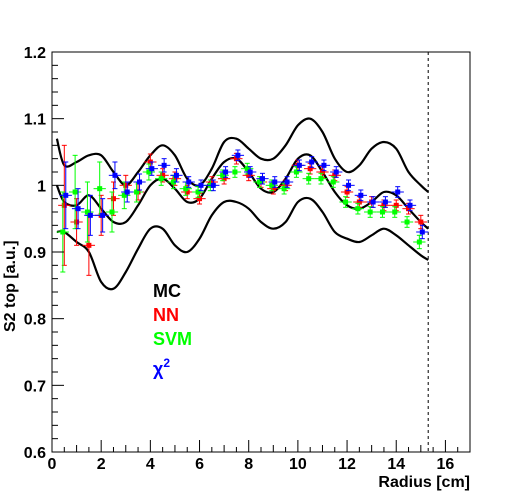  Describe the element at coordinates (35, 120) in the screenshot. I see `y-tick-label: 1.1` at that location.